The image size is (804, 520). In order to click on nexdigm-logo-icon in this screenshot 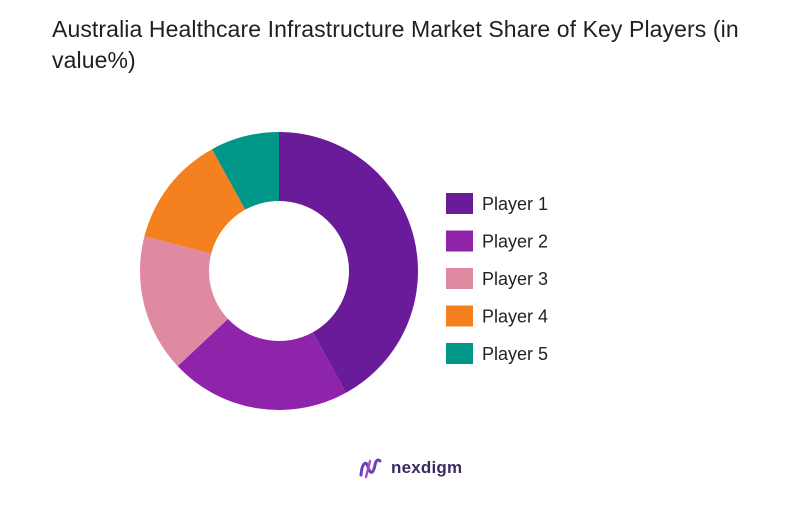, I will do `click(370, 468)`.